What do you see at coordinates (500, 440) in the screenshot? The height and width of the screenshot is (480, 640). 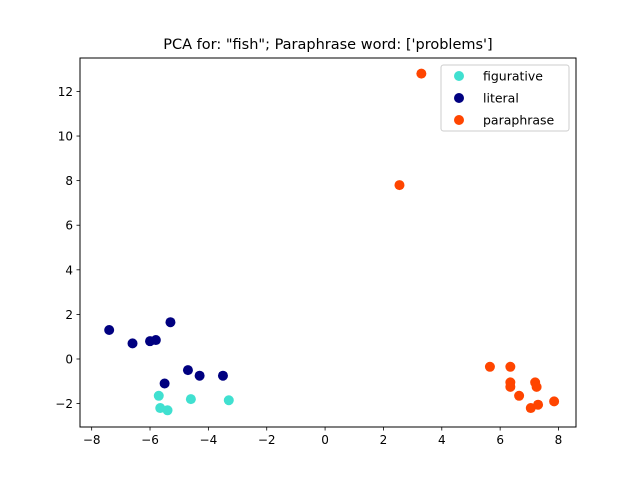 I see `x-tick-label: 6` at bounding box center [500, 440].